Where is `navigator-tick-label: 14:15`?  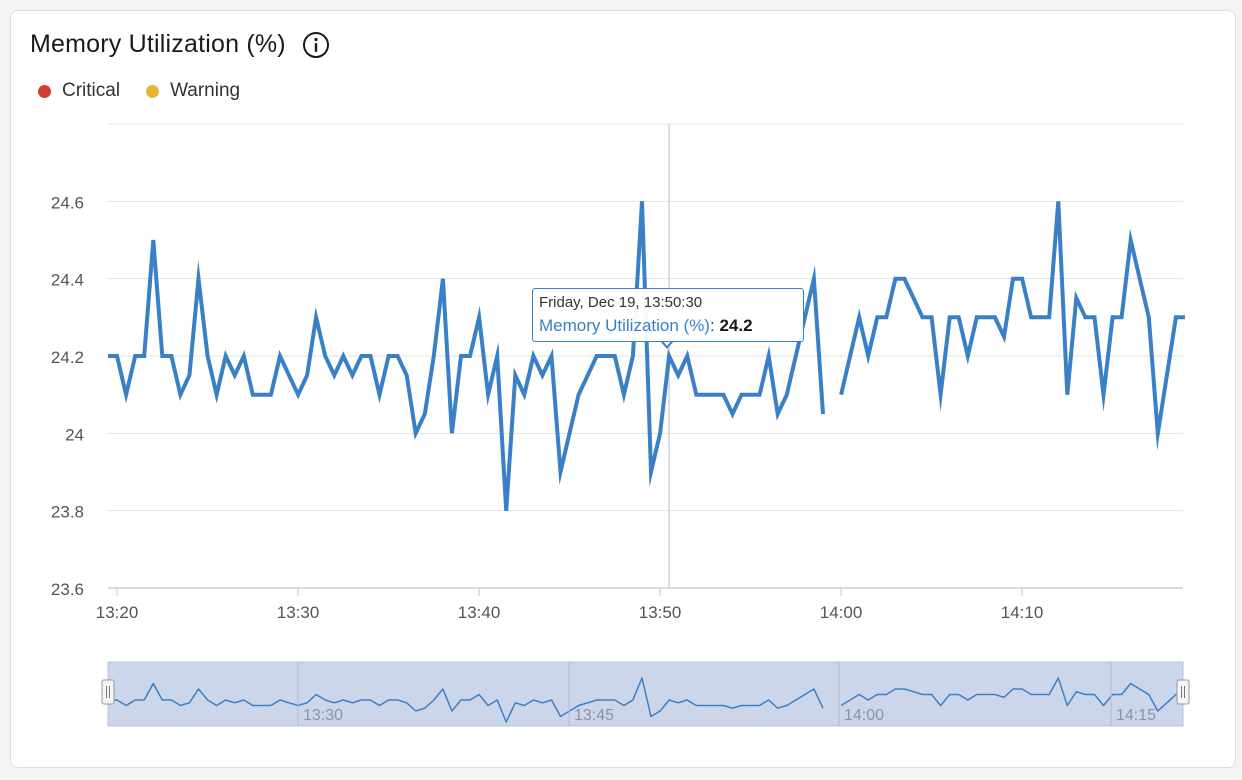
navigator-tick-label: 14:15 is located at coordinates (1136, 715).